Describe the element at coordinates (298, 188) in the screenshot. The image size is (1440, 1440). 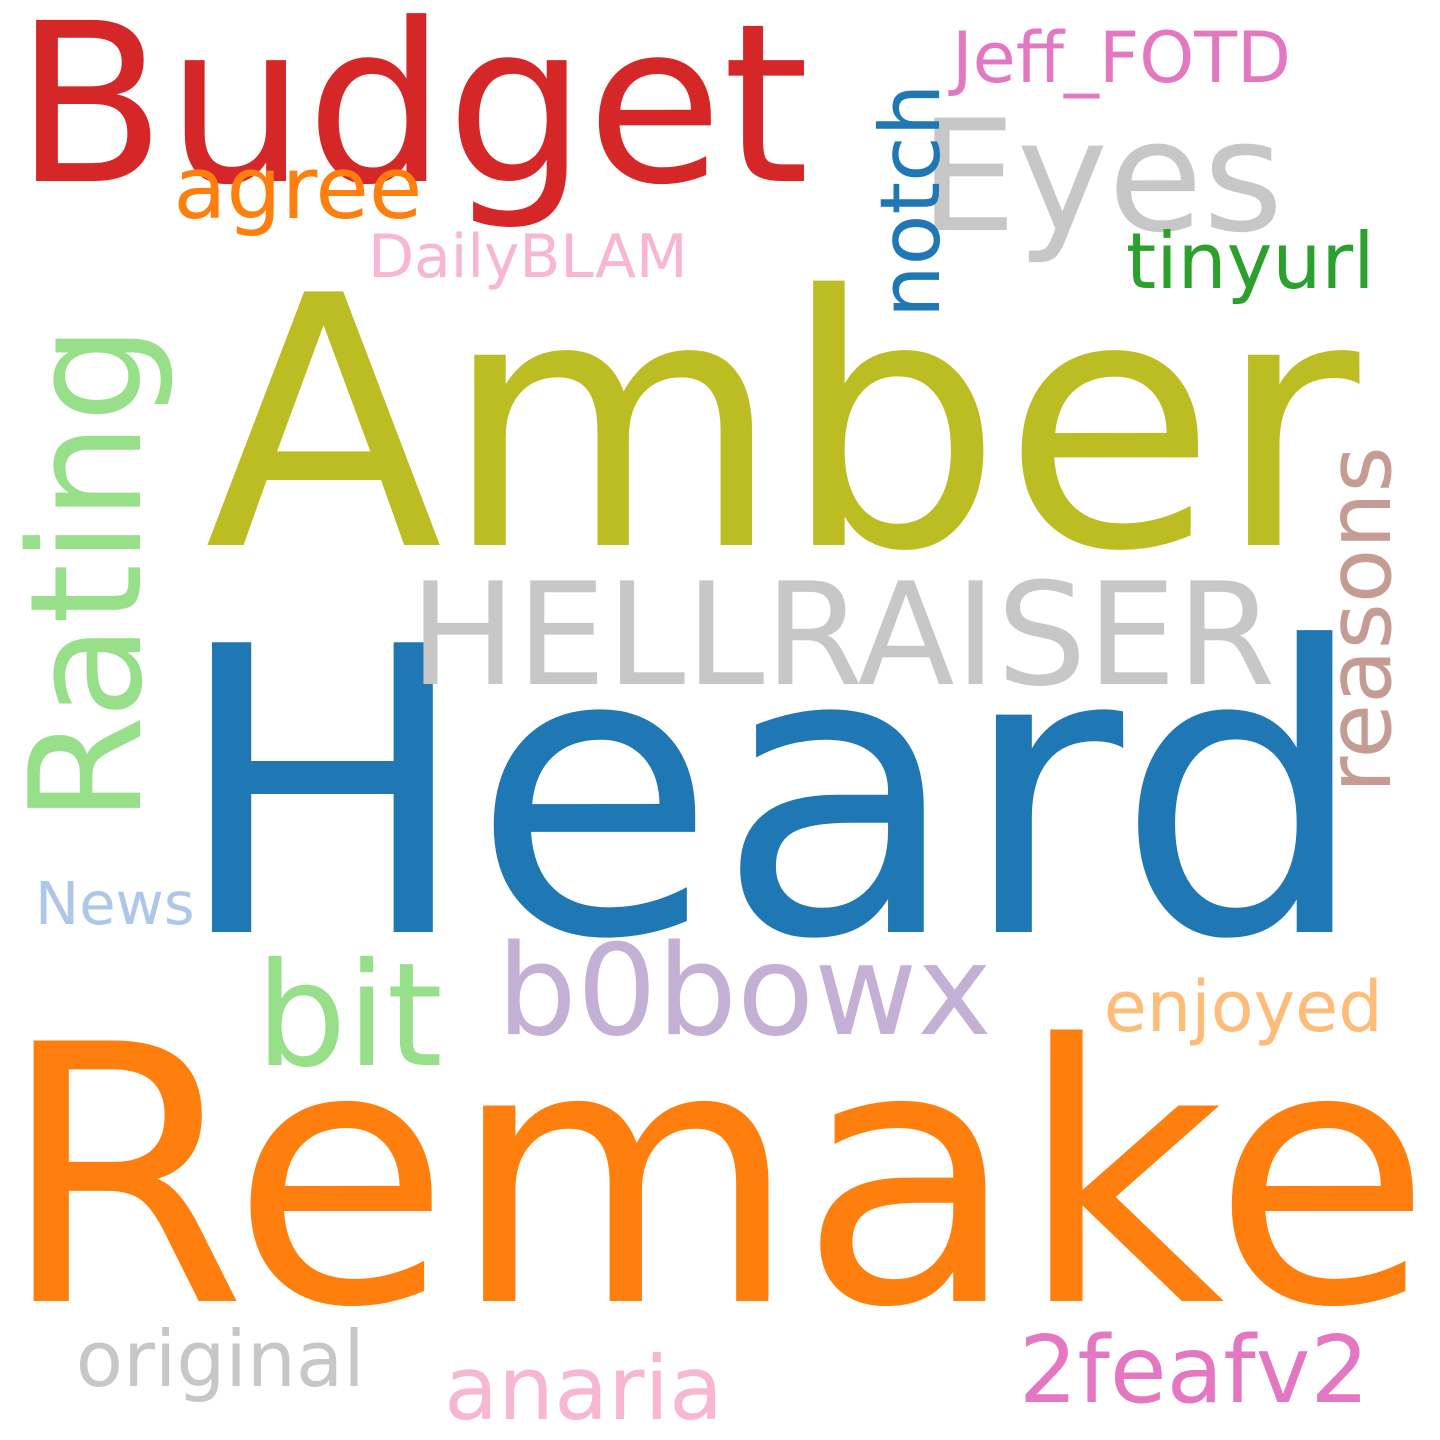
I see `word-agree: agree` at that location.